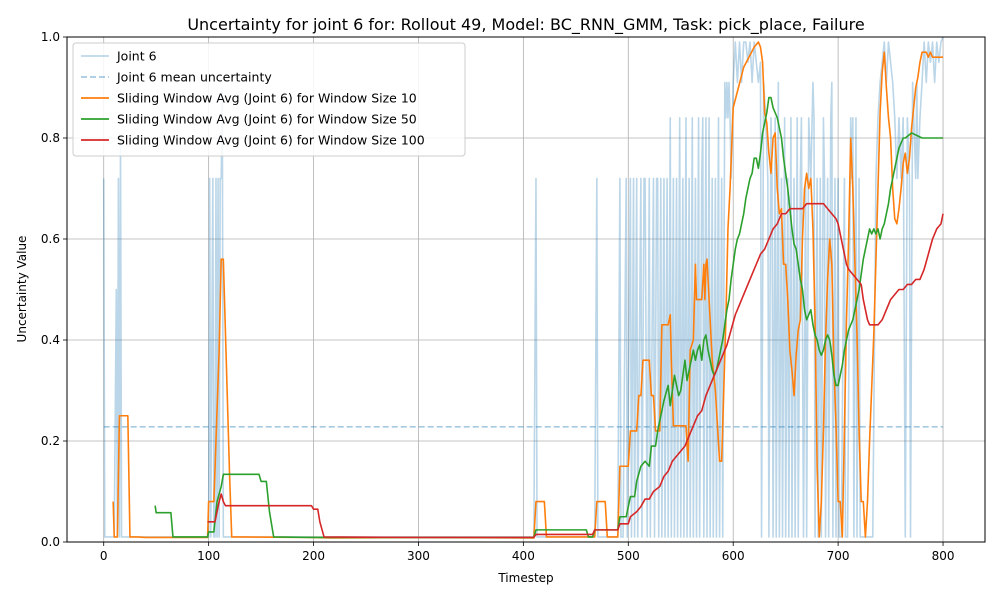 The width and height of the screenshot is (1000, 600). What do you see at coordinates (628, 556) in the screenshot?
I see `x-tick-label: 500` at bounding box center [628, 556].